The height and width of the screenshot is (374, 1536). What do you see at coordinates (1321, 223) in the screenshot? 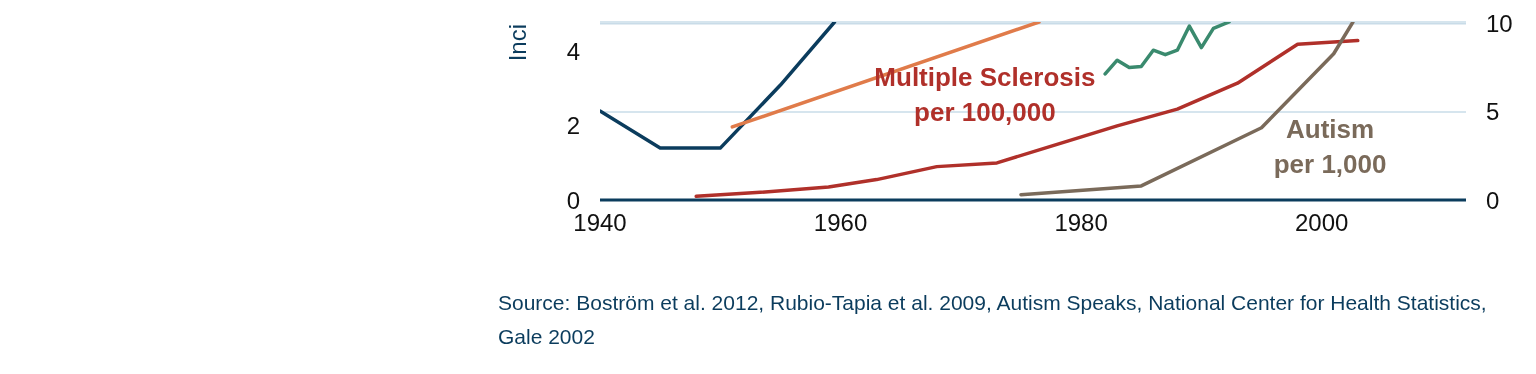
I see `x-tick-label: 2000` at bounding box center [1321, 223].